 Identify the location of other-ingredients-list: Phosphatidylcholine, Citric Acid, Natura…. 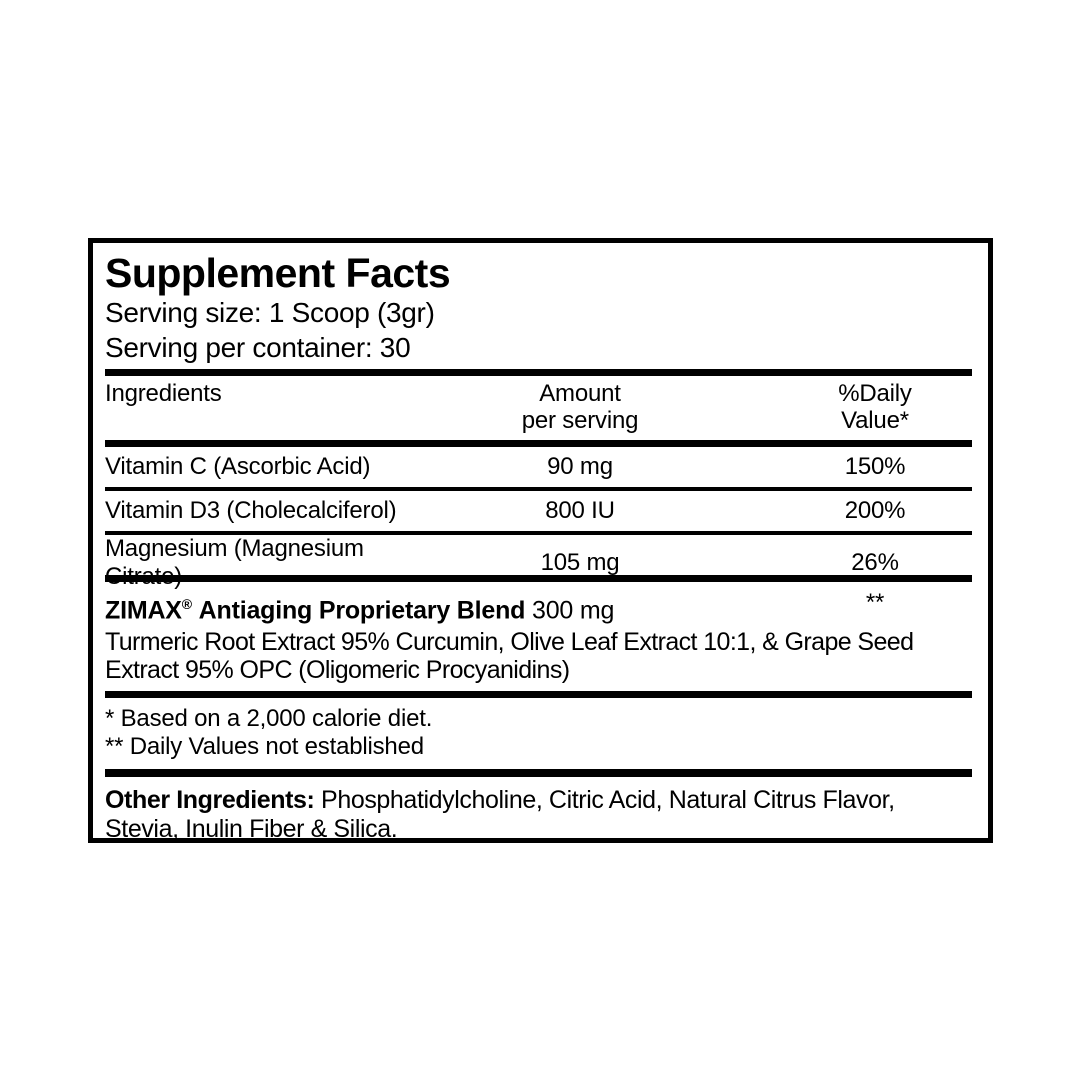
(500, 814).